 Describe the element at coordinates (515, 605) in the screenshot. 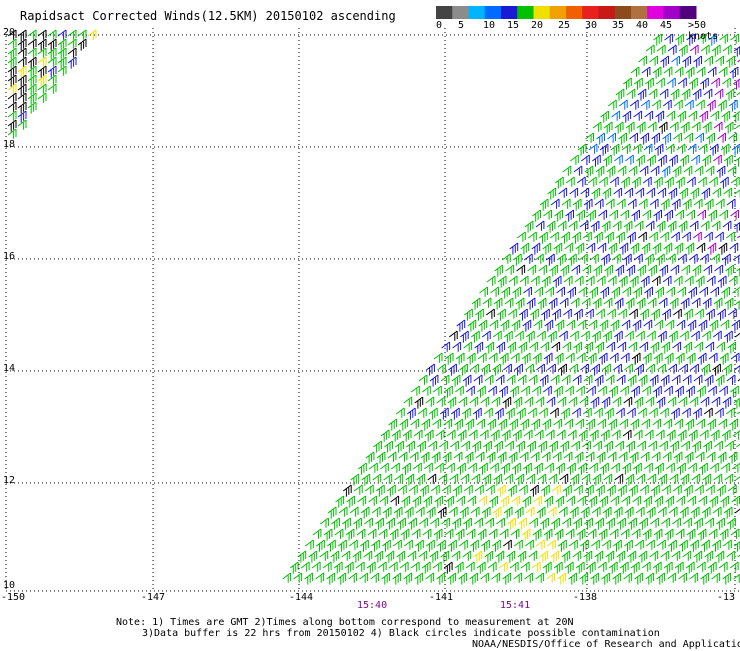

I see `time-label-1541: 15:41` at that location.